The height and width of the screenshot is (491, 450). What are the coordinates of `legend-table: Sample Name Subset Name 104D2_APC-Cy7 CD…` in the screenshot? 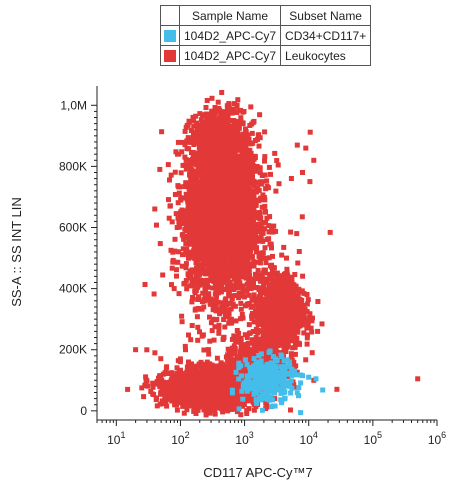 It's located at (266, 35).